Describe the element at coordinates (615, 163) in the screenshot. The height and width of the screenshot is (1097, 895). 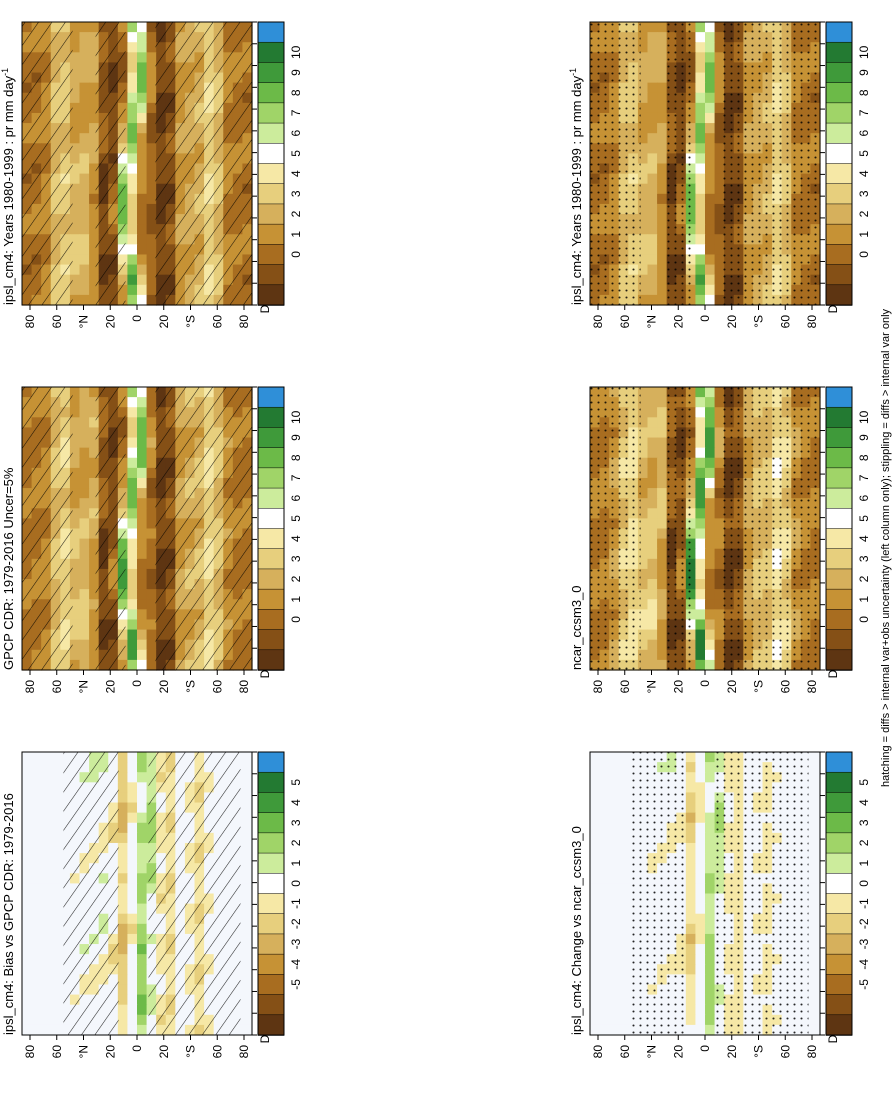
I see `overlay-band` at that location.